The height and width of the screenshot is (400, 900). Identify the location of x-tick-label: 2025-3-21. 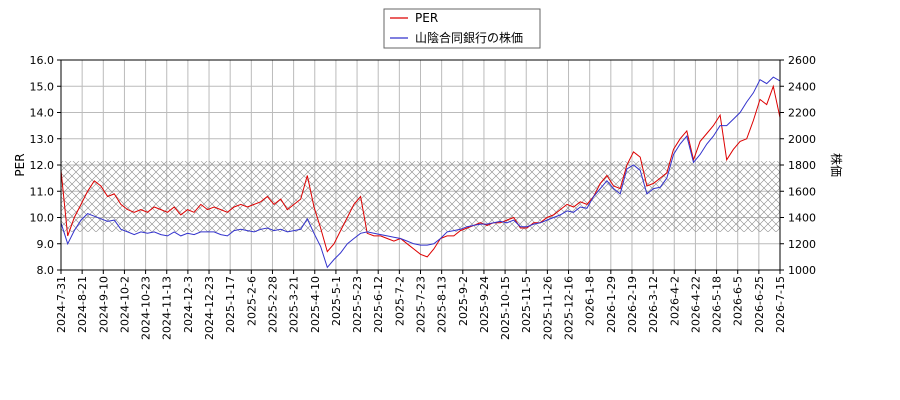
(294, 304).